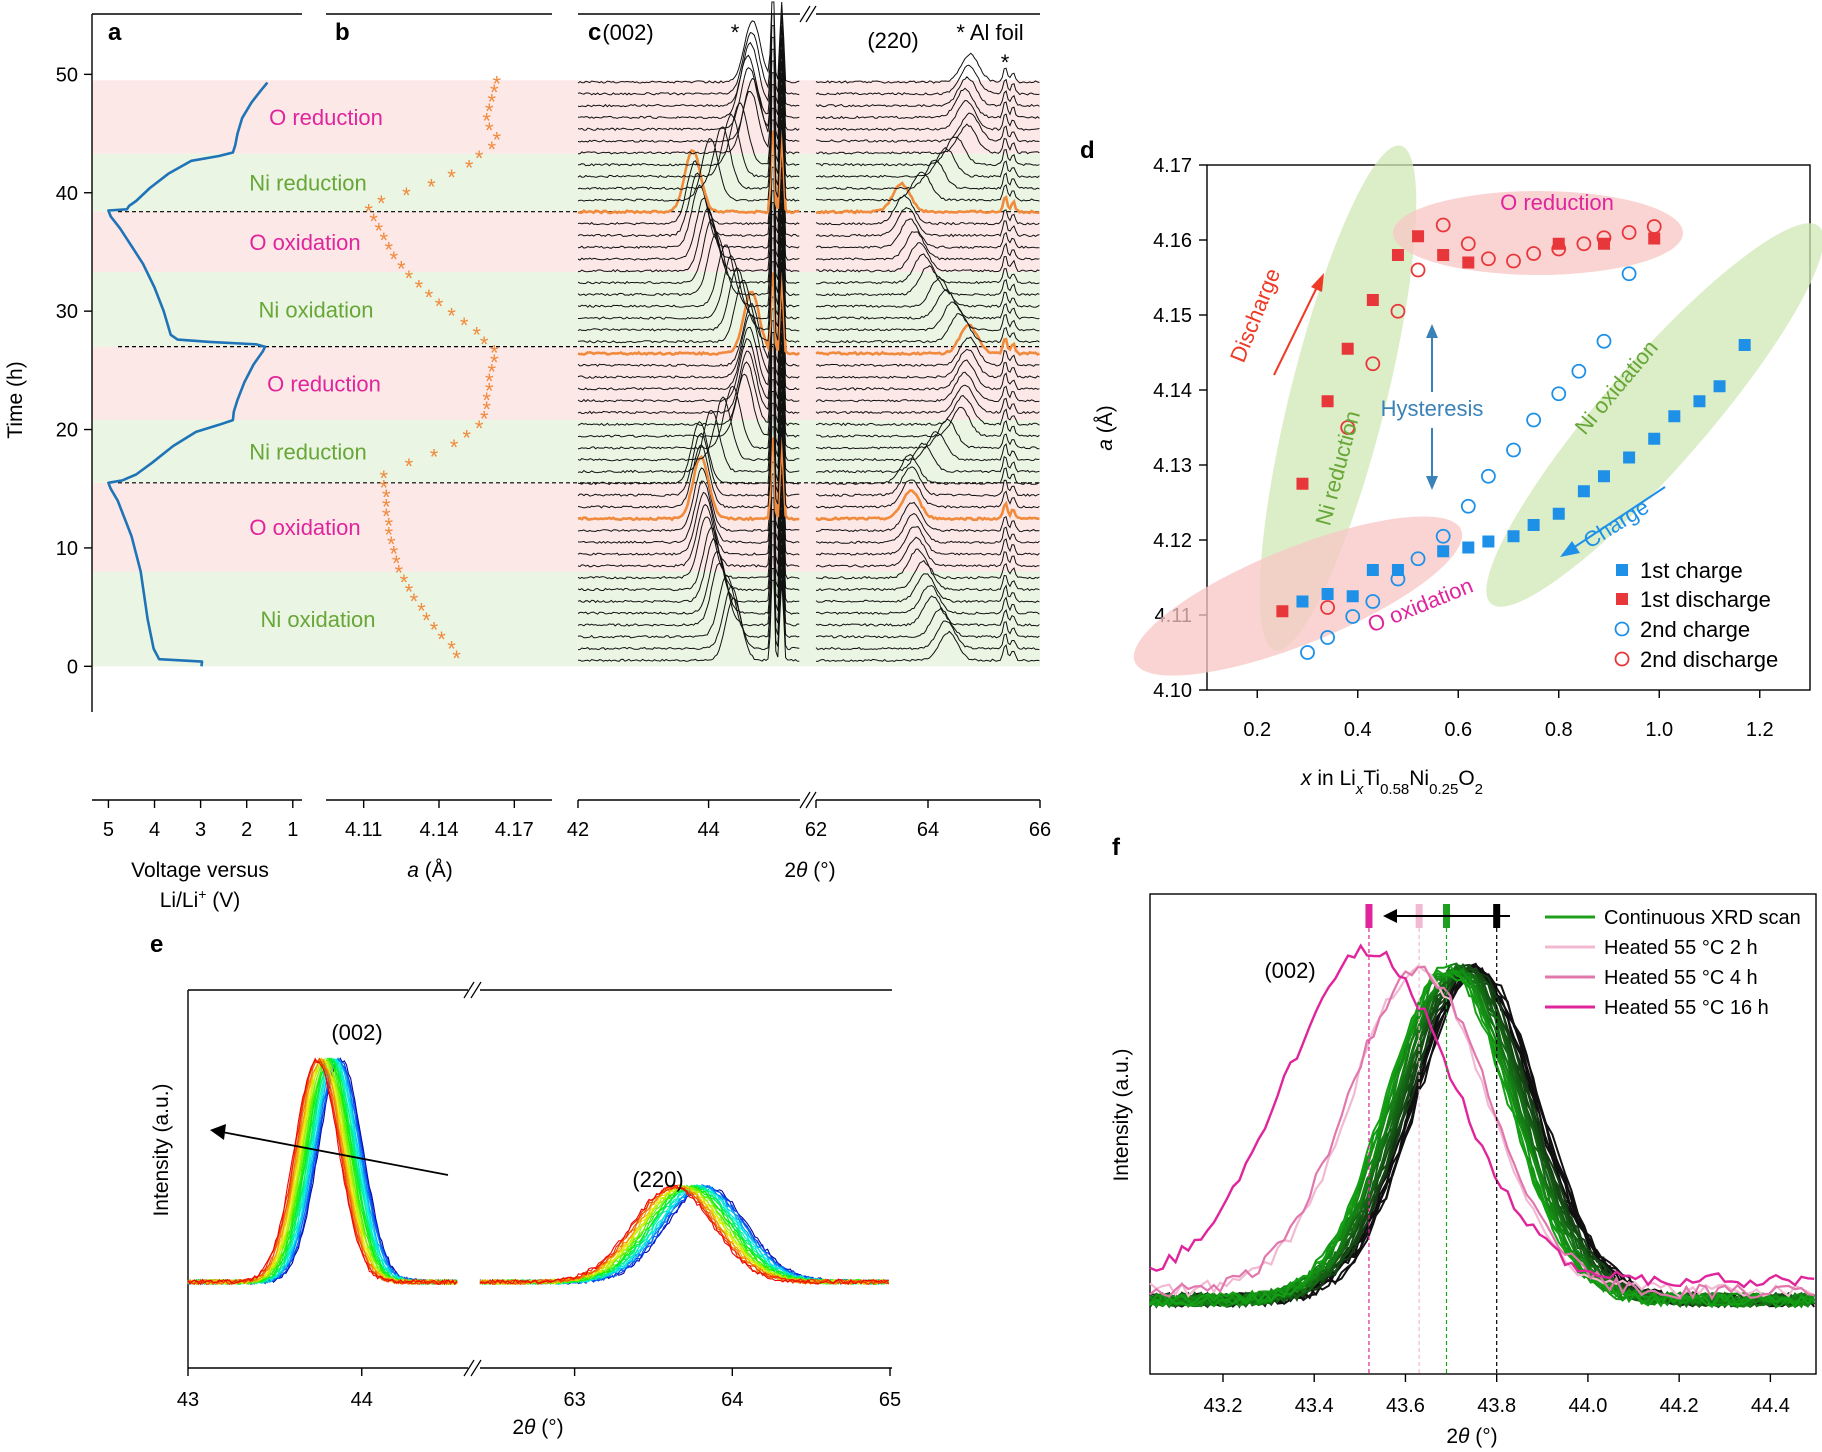  Describe the element at coordinates (514, 830) in the screenshot. I see `xtick-label-4.17: 4.17` at that location.